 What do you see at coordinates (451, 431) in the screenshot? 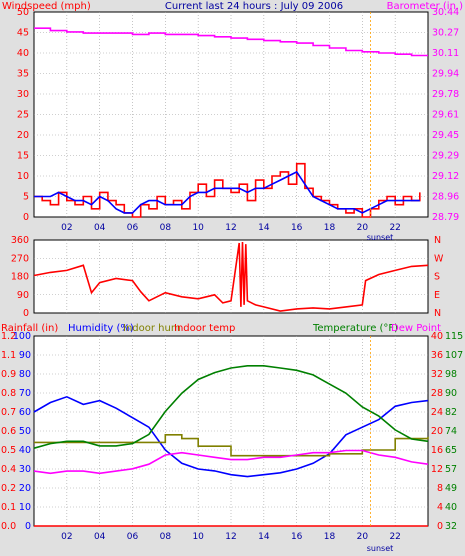
I see `temperature-tick-label: 74` at bounding box center [451, 431].